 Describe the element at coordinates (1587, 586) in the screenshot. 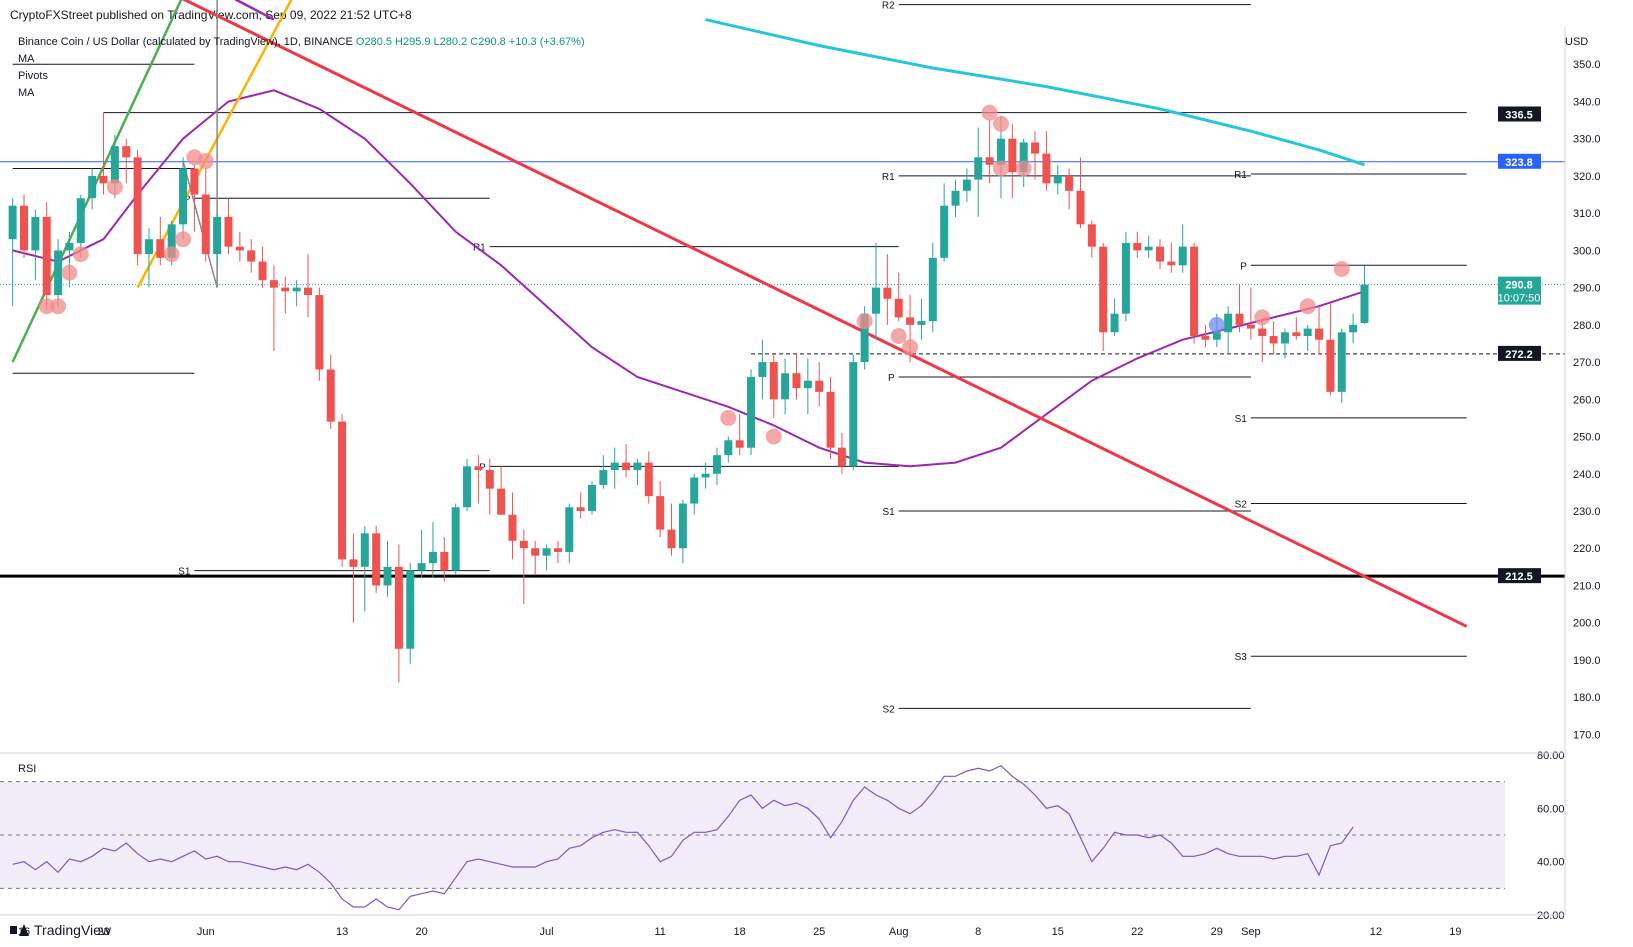

I see `price-tick-label: 210.0` at that location.